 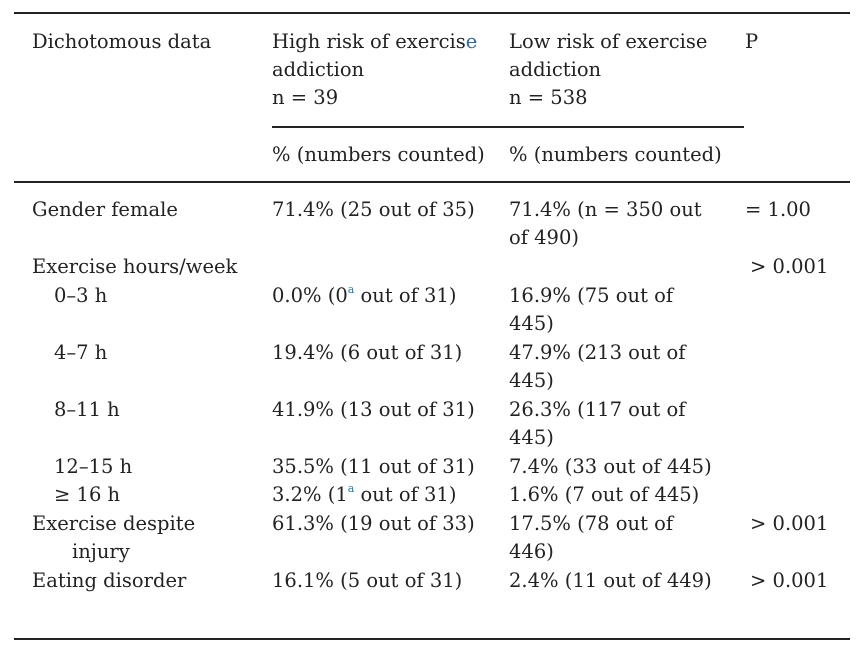 What do you see at coordinates (122, 41) in the screenshot?
I see `header-dichotomous-data: Dichotomous data` at bounding box center [122, 41].